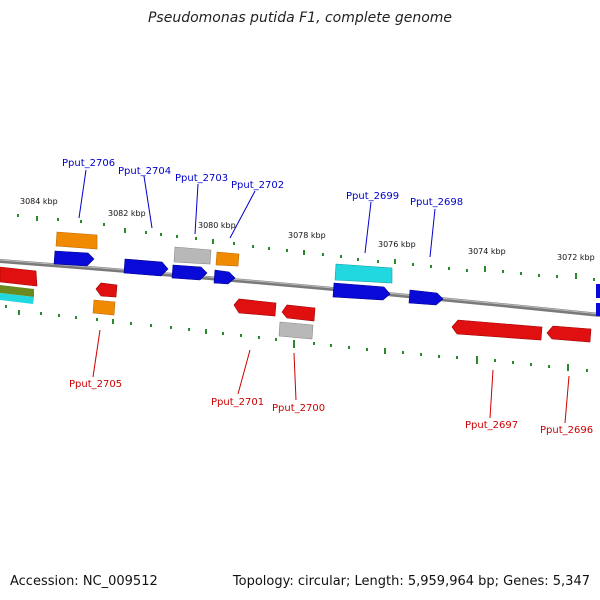 Image resolution: width=600 pixels, height=600 pixels. What do you see at coordinates (436, 202) in the screenshot?
I see `label-pput-2698: Pput_2698` at bounding box center [436, 202].